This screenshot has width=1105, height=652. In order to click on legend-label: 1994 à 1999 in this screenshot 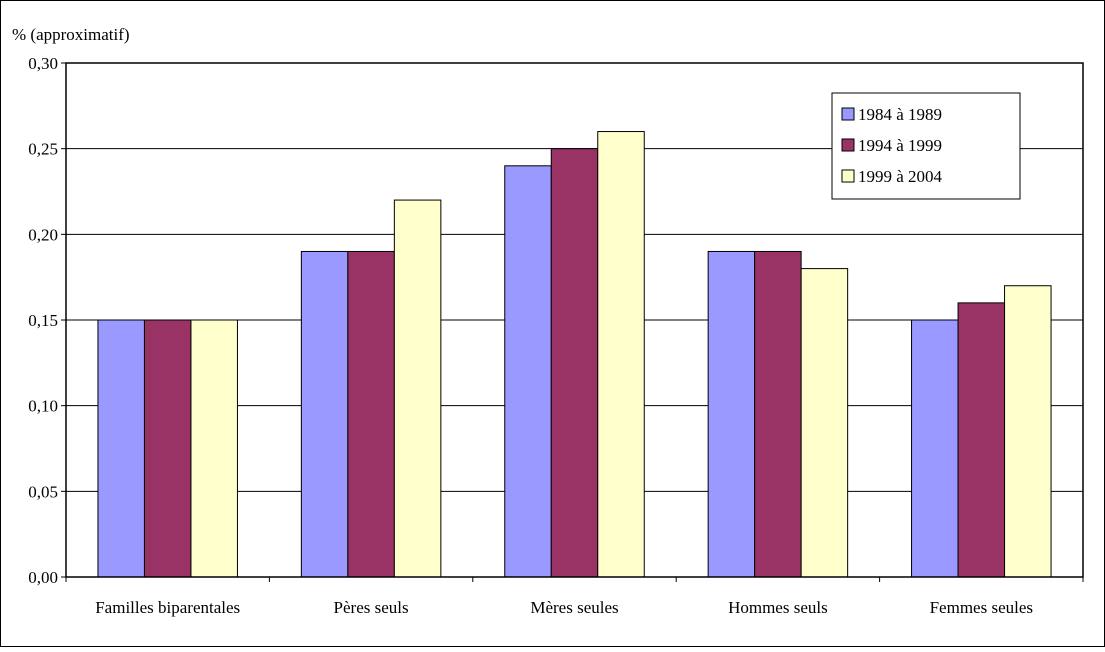, I will do `click(900, 145)`.